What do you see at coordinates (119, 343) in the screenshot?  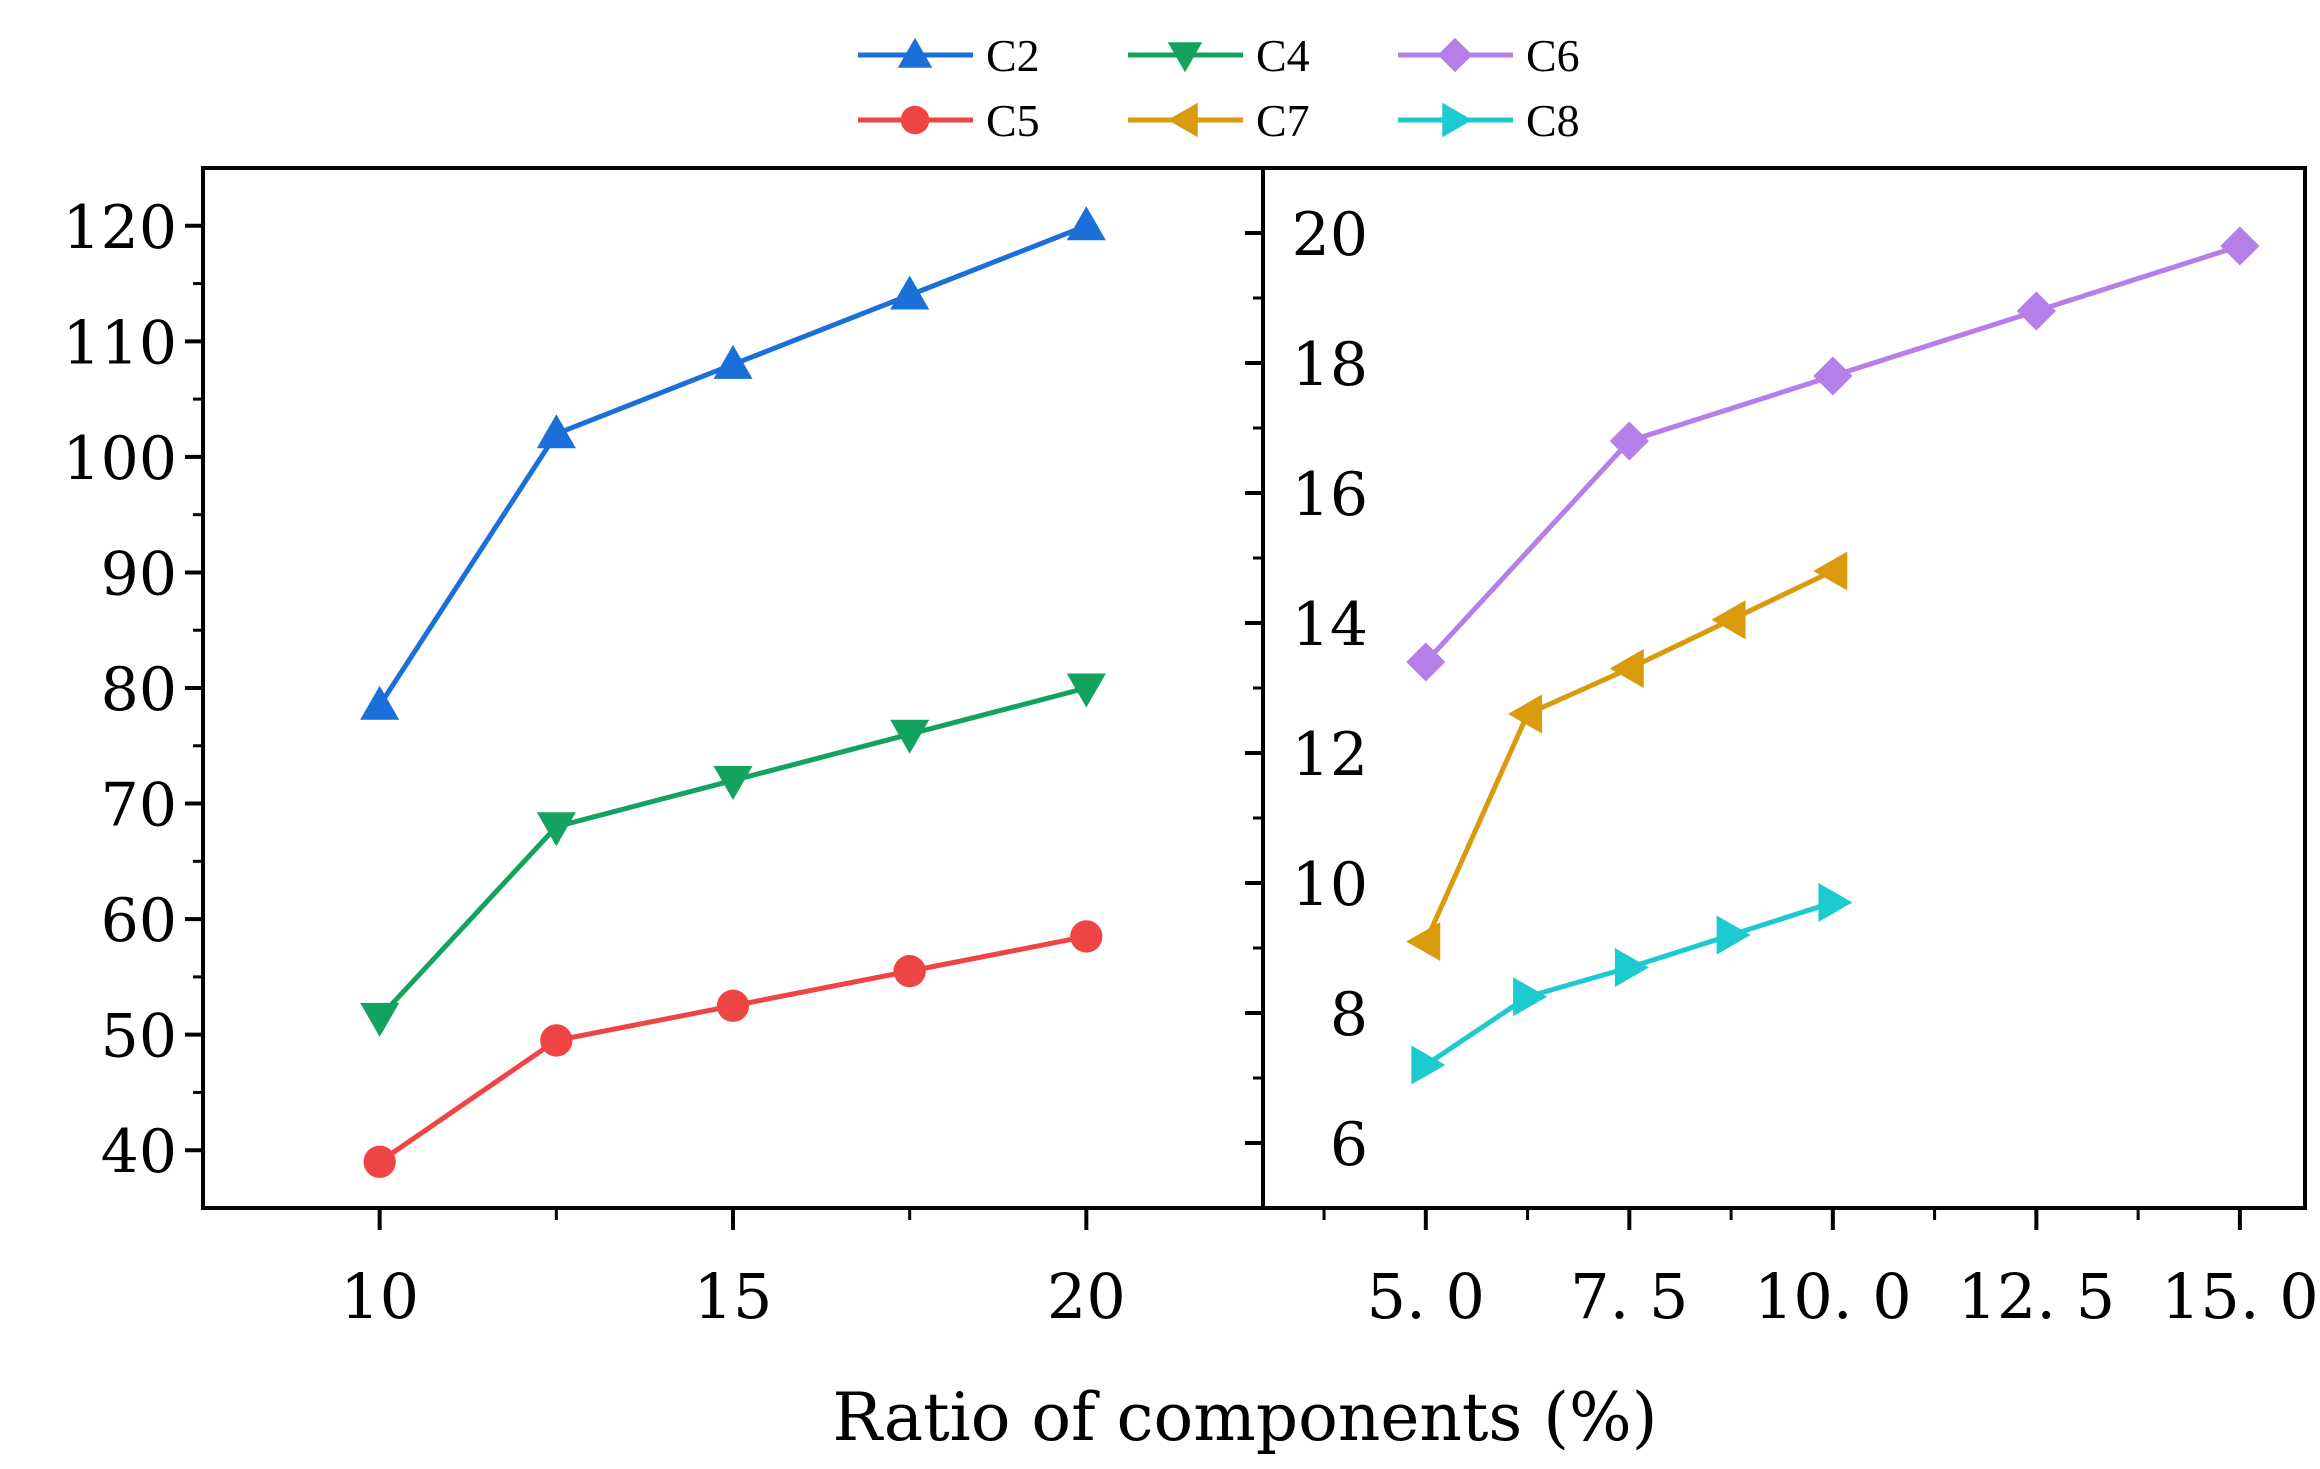 I see `y-tick-label: 110` at bounding box center [119, 343].